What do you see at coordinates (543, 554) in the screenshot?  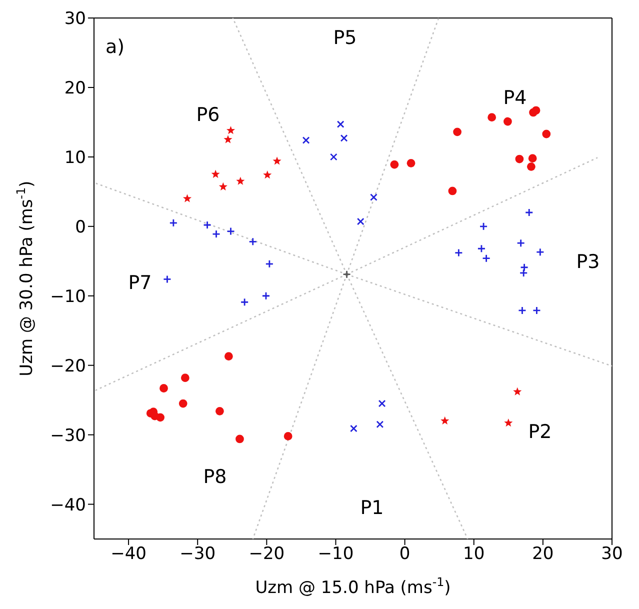 I see `x-tick-label: 20` at bounding box center [543, 554].